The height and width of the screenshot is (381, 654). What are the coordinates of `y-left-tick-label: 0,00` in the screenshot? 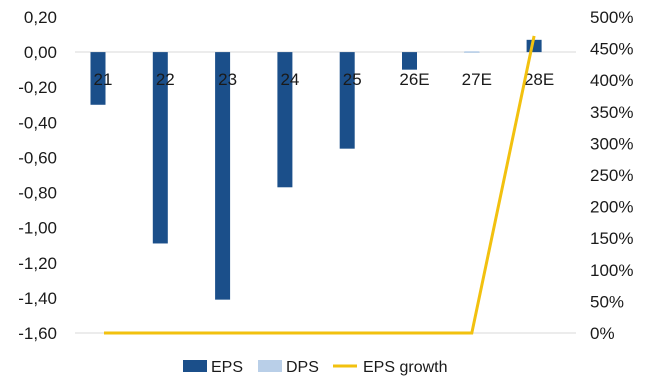 It's located at (40, 52).